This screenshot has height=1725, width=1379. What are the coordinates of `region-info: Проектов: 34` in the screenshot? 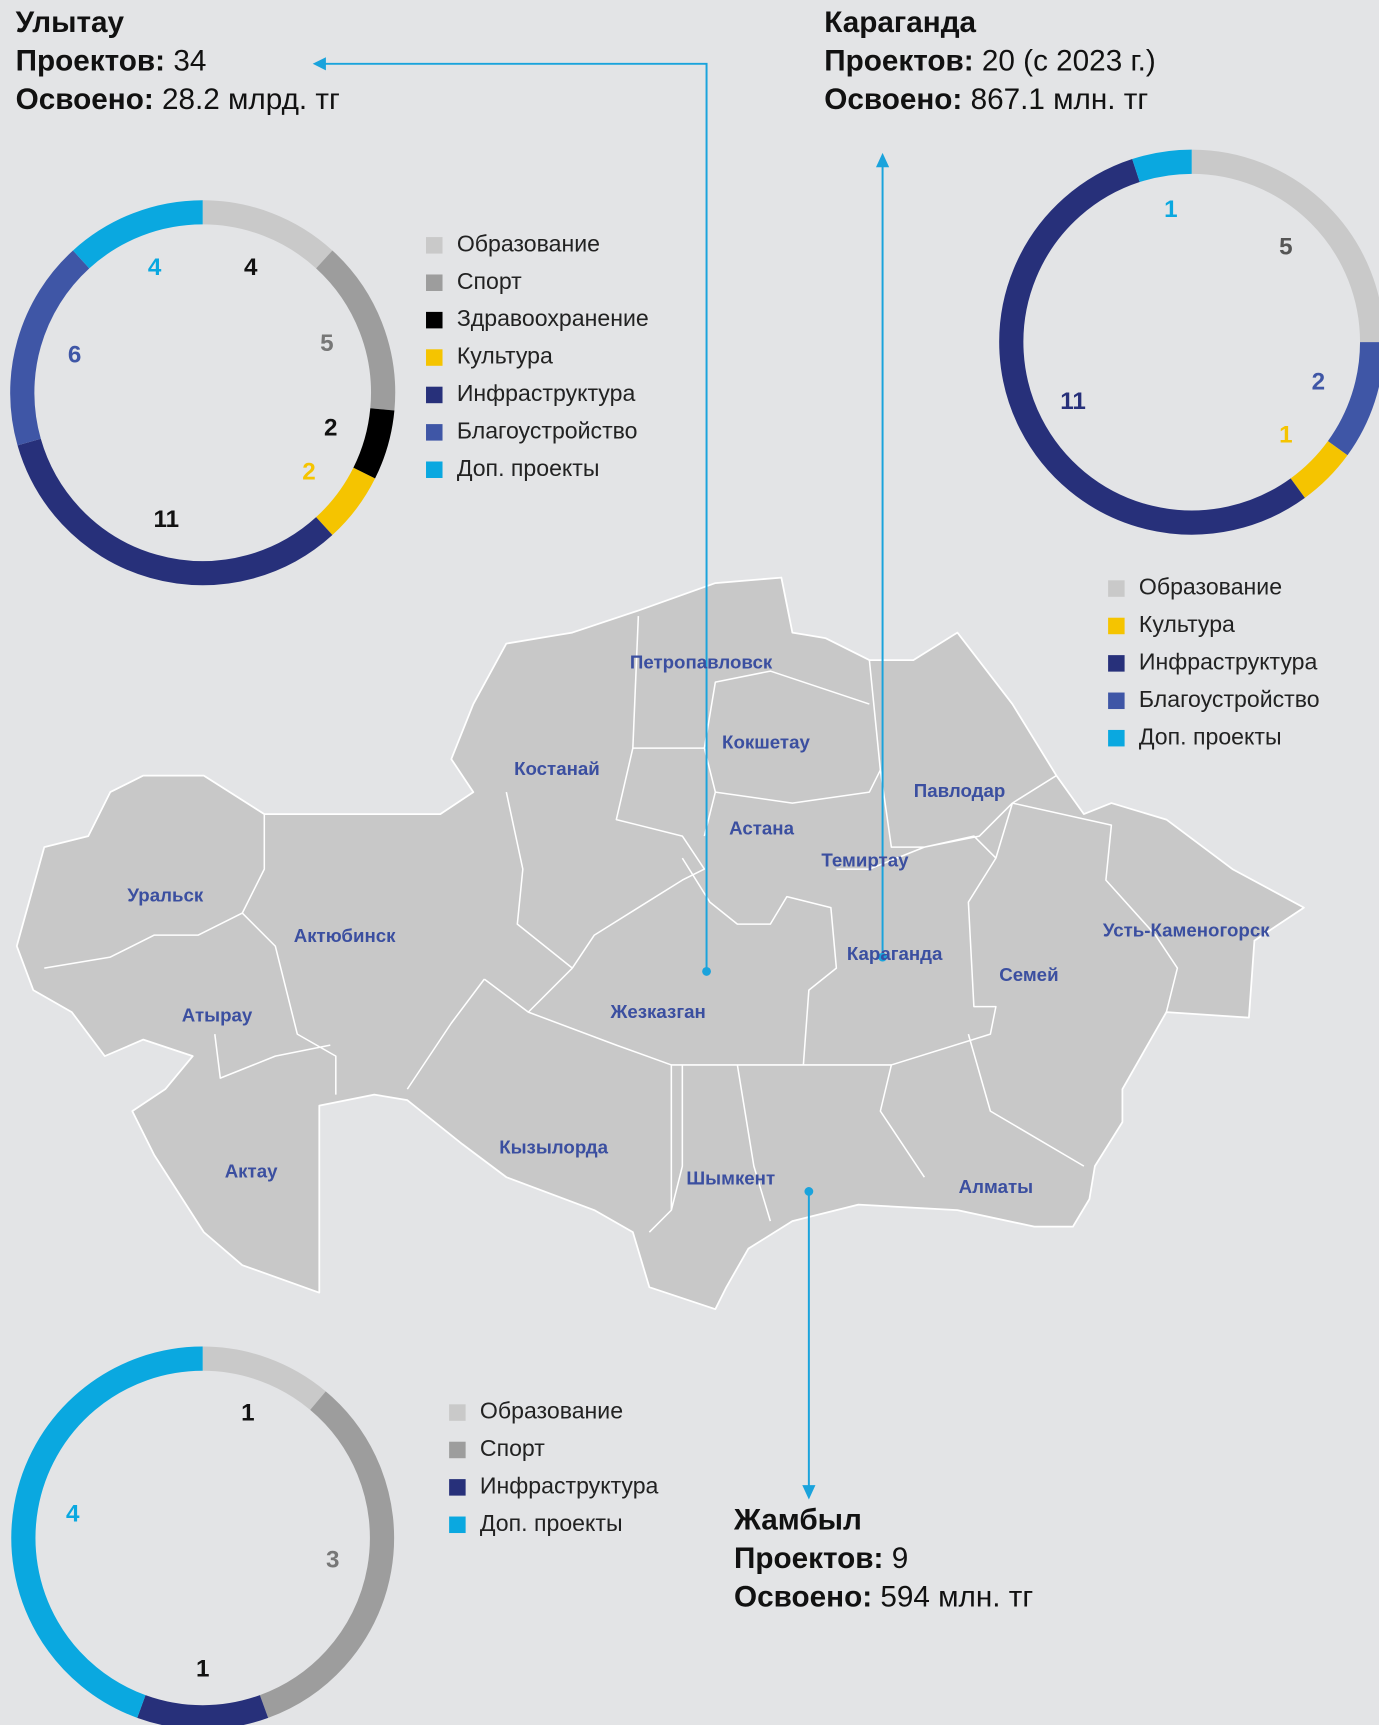 It's located at (111, 61).